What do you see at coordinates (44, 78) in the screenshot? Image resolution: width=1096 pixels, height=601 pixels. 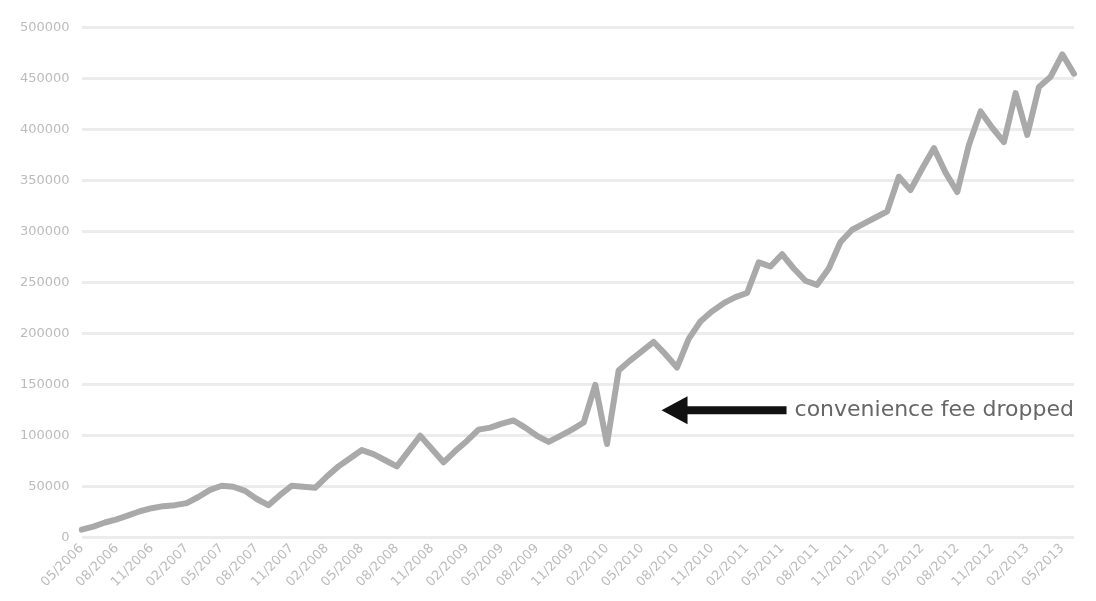 I see `y-tick-label: 450000` at bounding box center [44, 78].